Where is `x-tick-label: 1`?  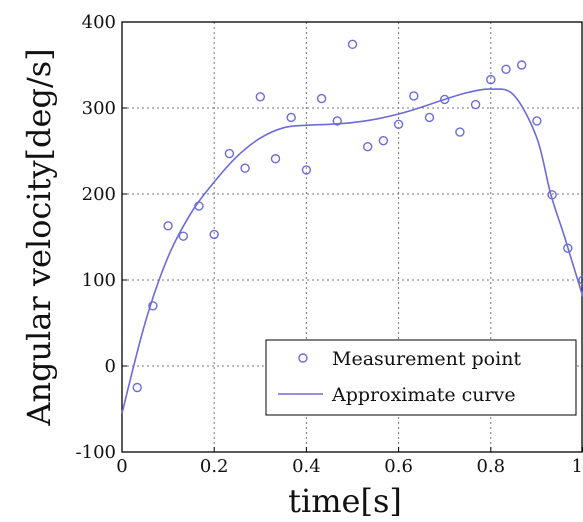 x-tick-label: 1 is located at coordinates (577, 466).